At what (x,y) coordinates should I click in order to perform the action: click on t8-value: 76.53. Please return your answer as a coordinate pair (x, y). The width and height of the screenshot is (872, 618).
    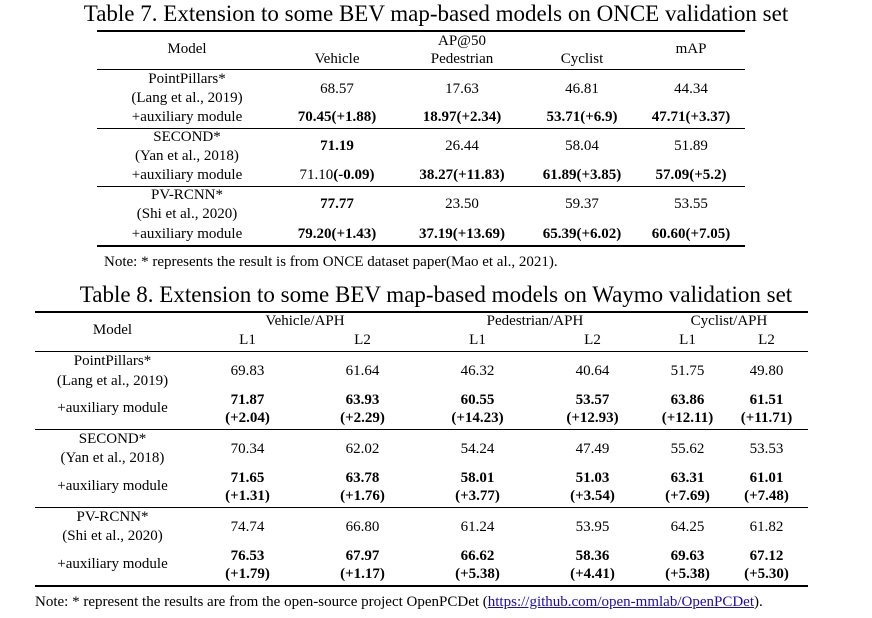
    Looking at the image, I should click on (247, 556).